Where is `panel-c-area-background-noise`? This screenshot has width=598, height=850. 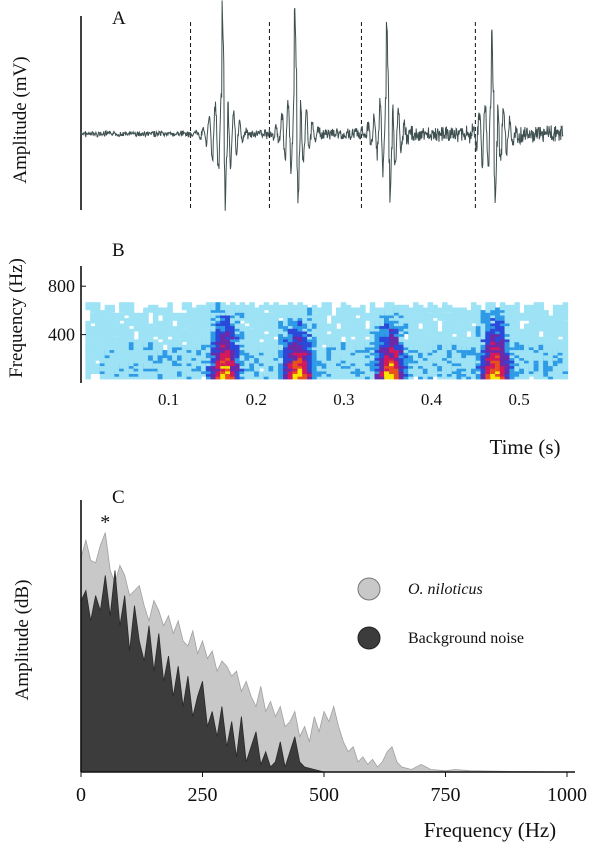
panel-c-area-background-noise is located at coordinates (202, 671).